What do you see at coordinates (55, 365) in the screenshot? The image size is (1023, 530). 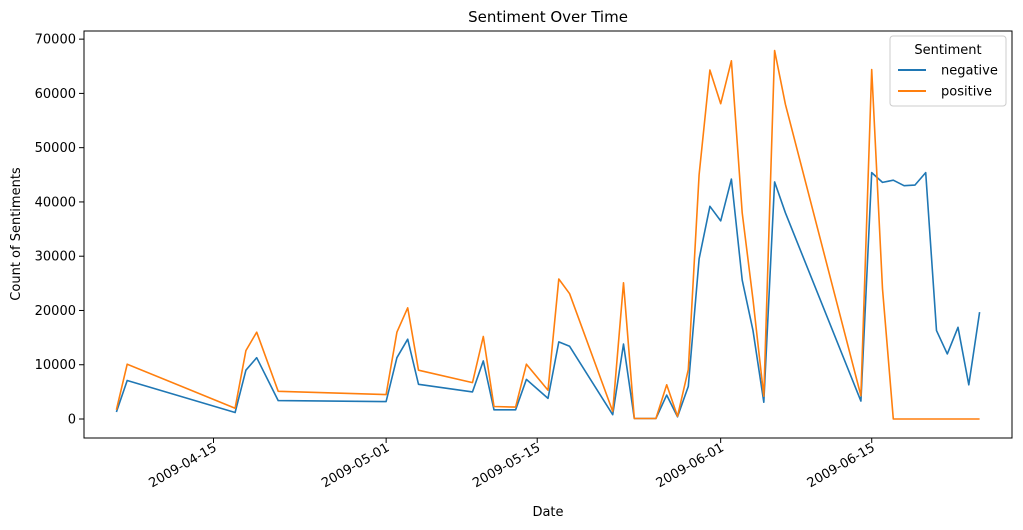 I see `y-tick-label: 10000` at bounding box center [55, 365].